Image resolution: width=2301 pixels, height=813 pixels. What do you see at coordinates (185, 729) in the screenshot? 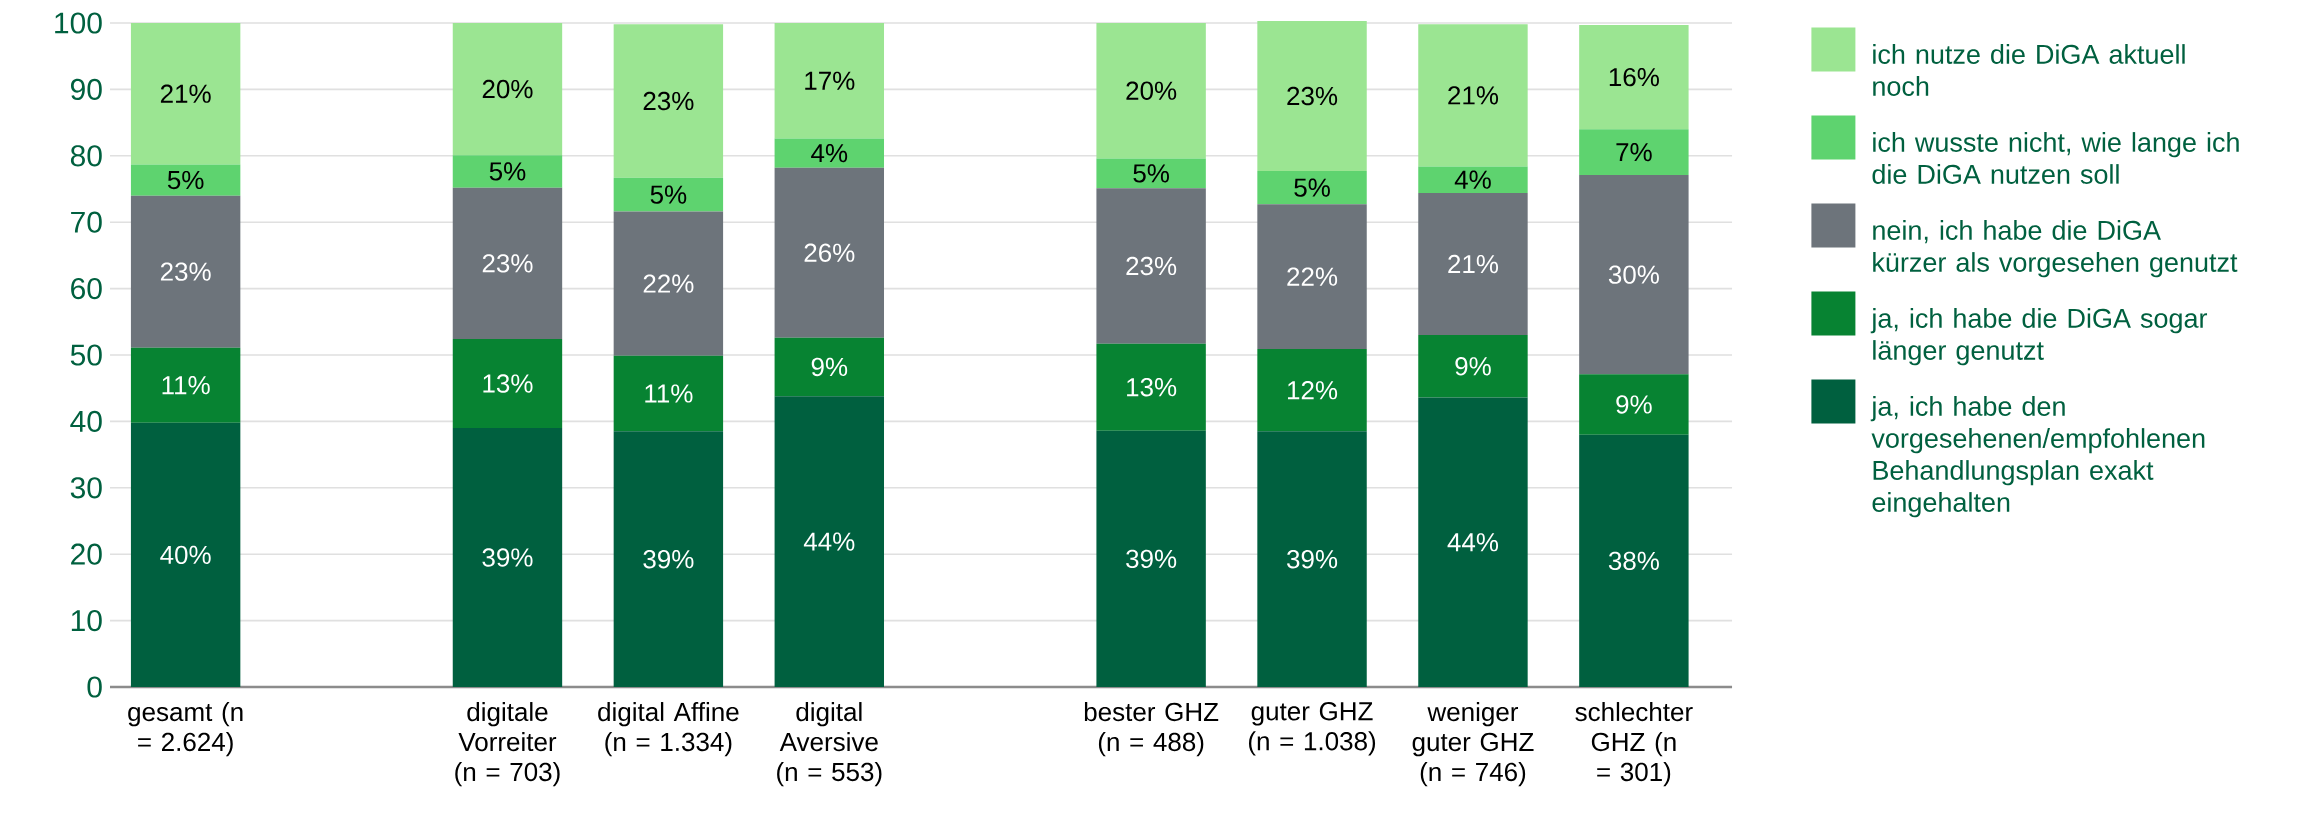
I see `x-tick-label: gesamt (n = 2.624)` at bounding box center [185, 729].